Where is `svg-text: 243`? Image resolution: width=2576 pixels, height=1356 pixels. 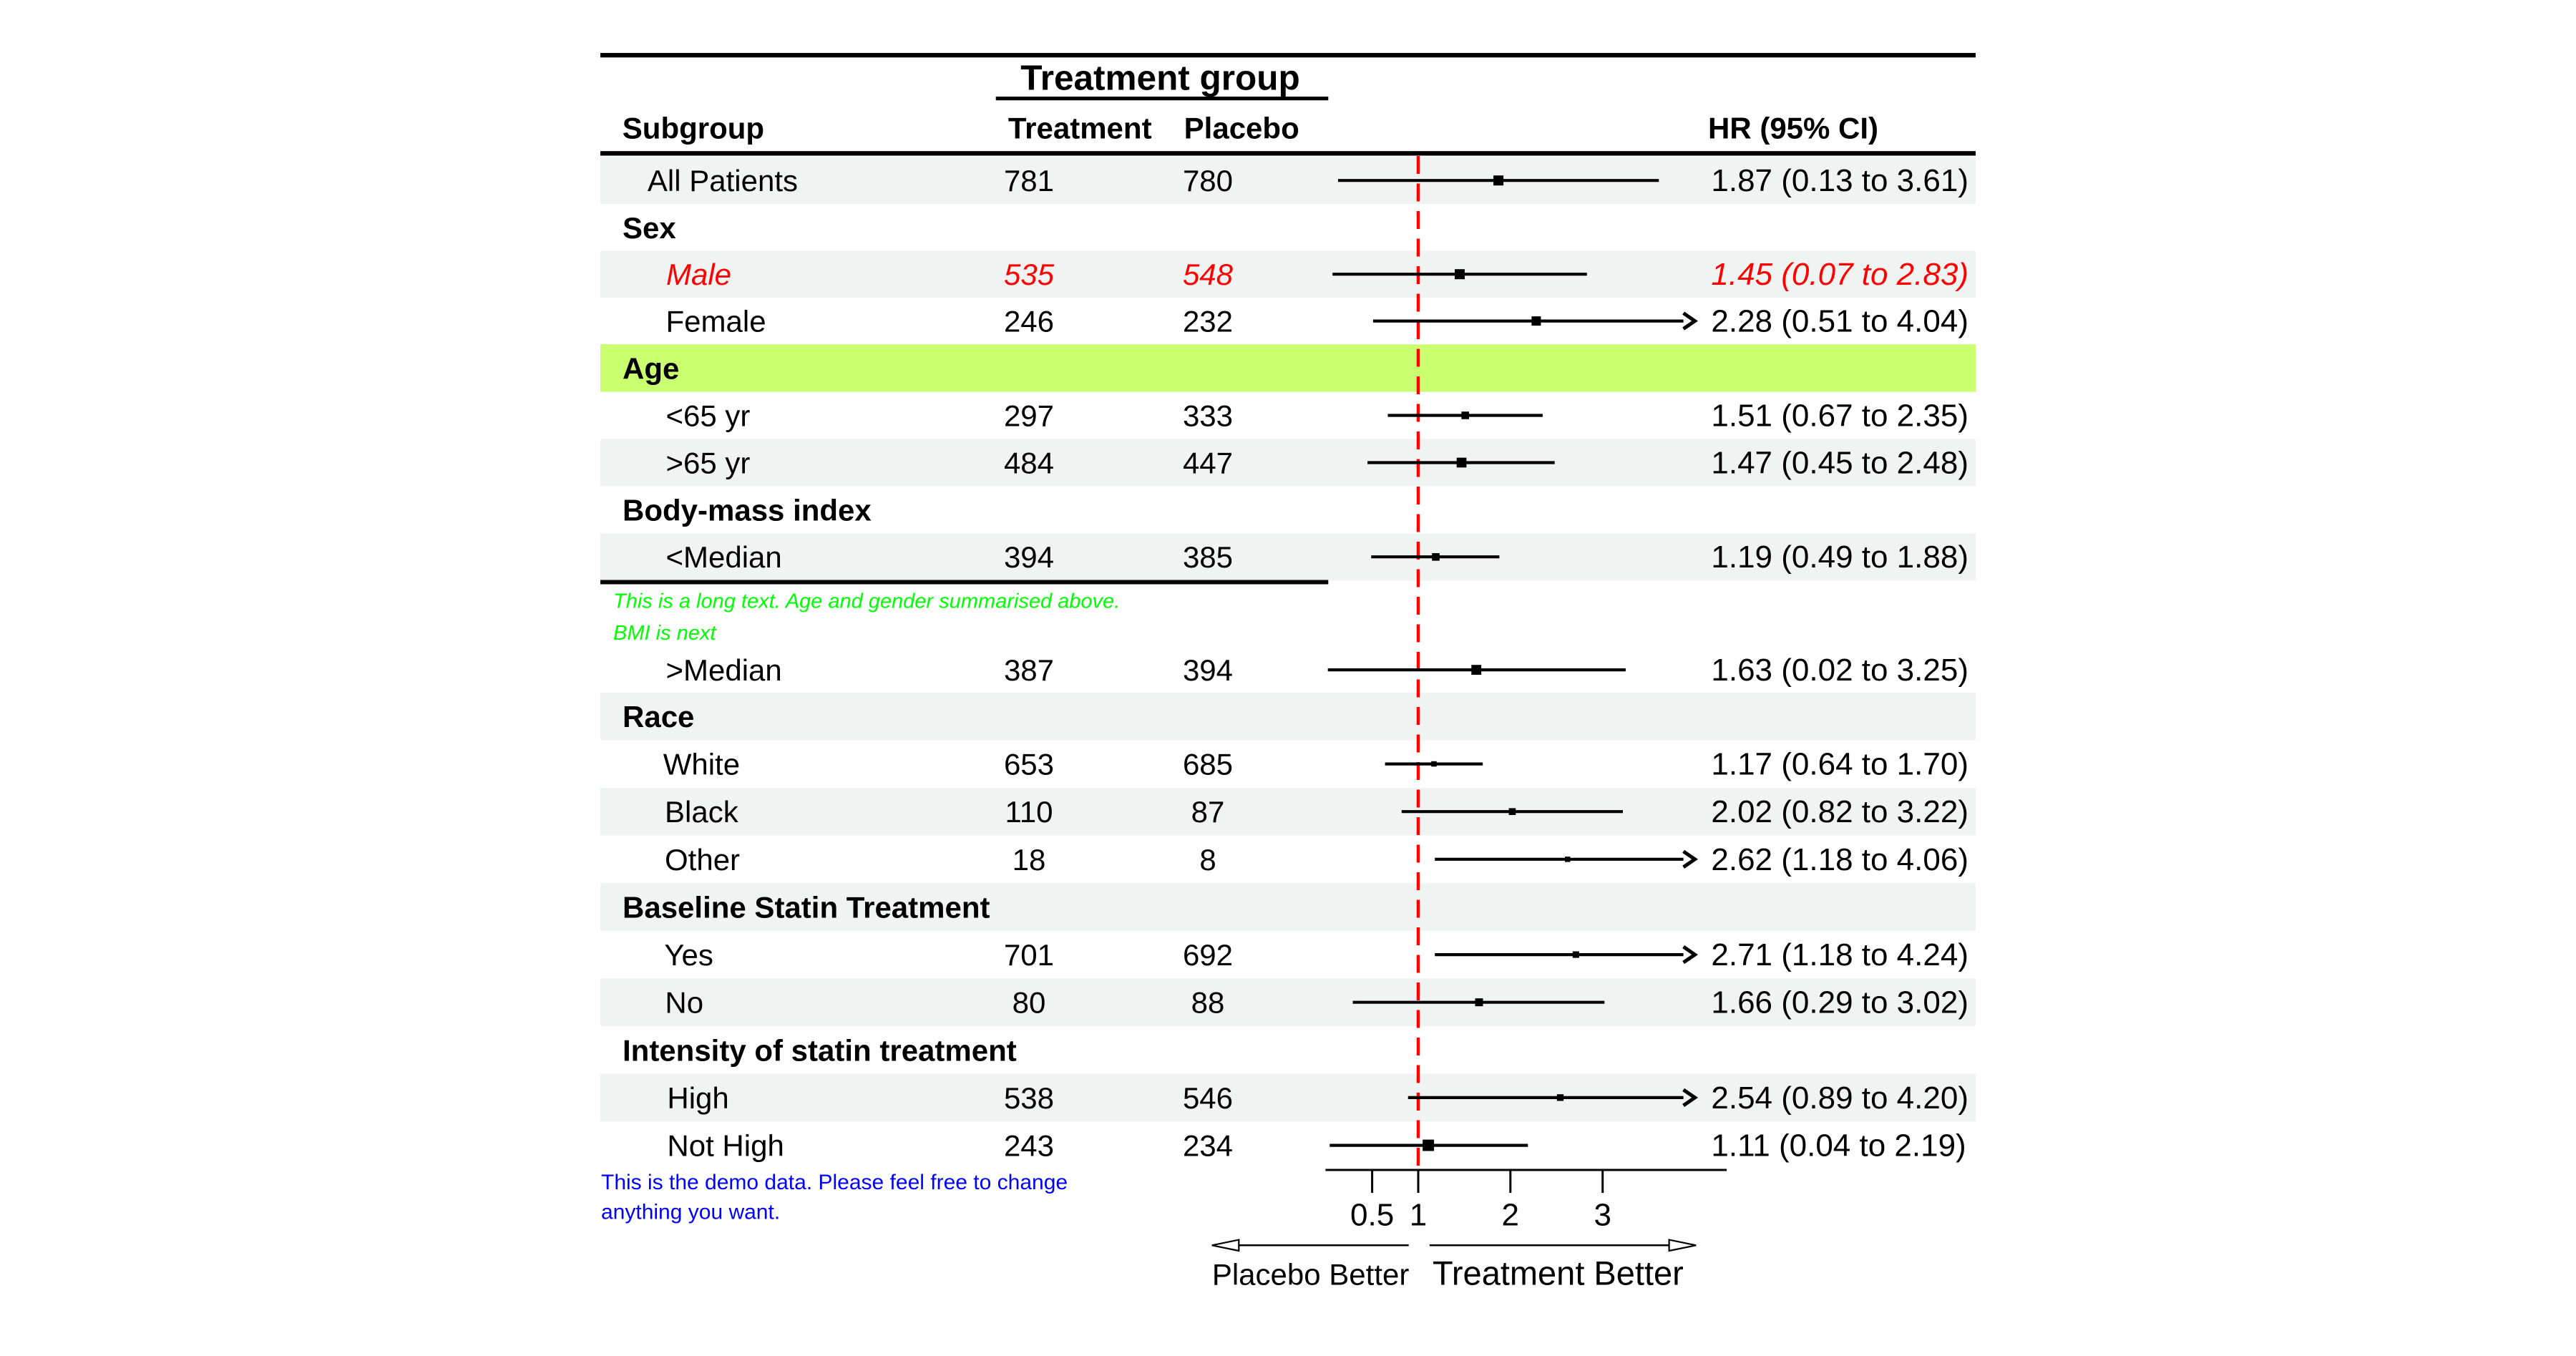 svg-text: 243 is located at coordinates (1029, 1146).